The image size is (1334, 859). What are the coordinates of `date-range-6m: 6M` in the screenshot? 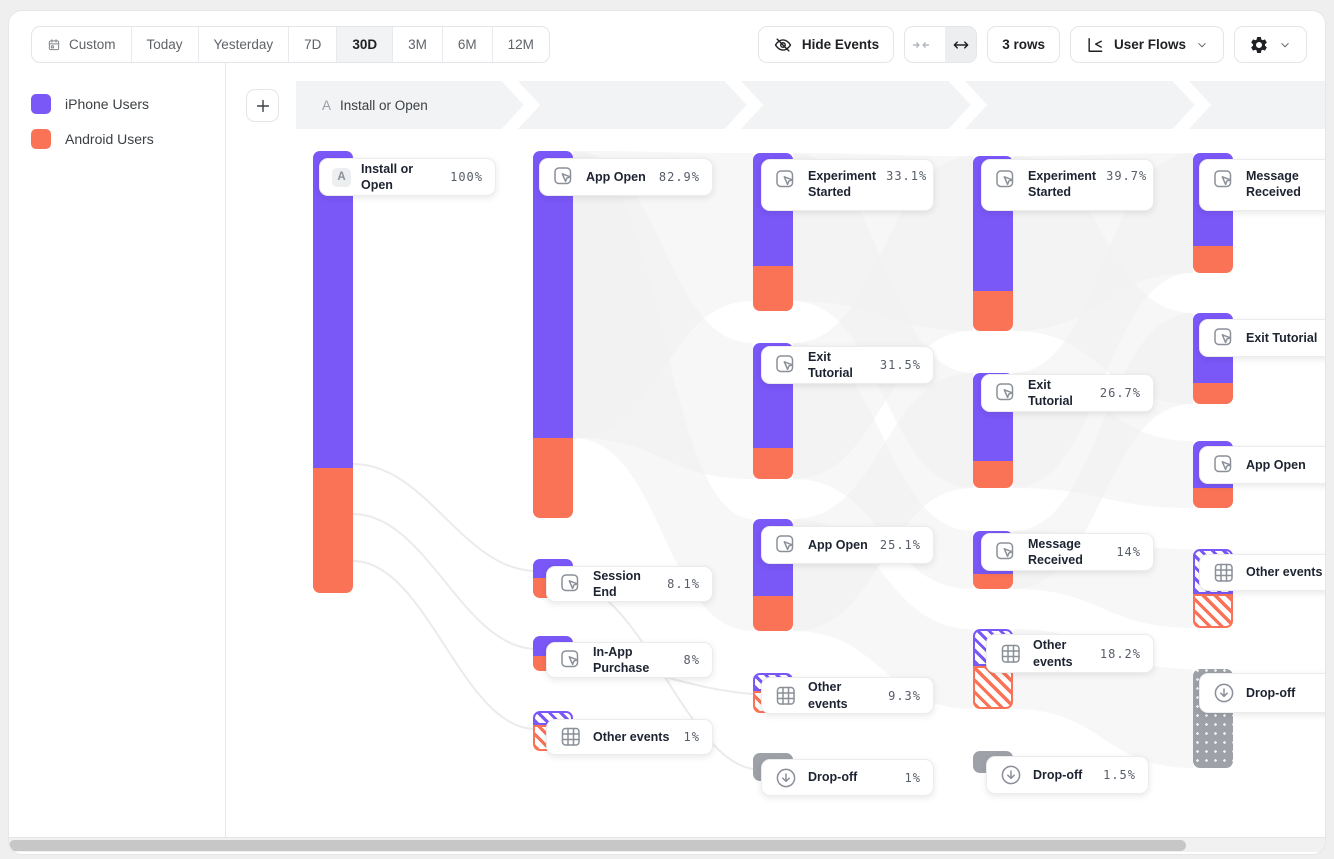 It's located at (468, 44).